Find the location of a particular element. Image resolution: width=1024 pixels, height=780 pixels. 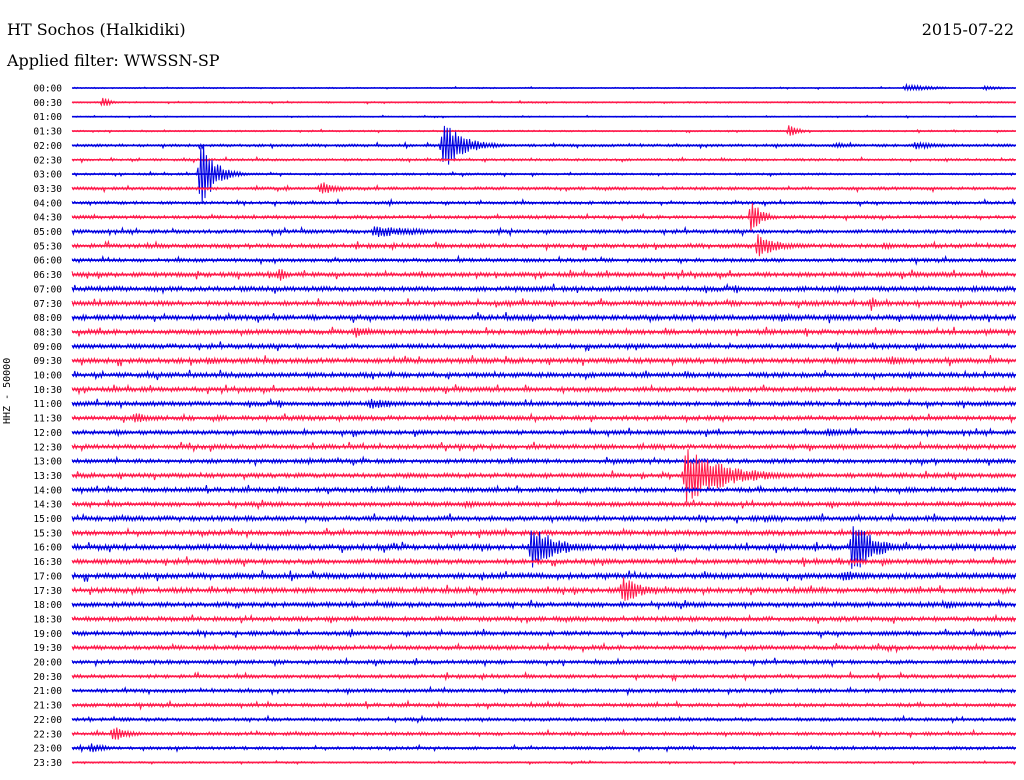

time-label: 09:00 is located at coordinates (47, 347).